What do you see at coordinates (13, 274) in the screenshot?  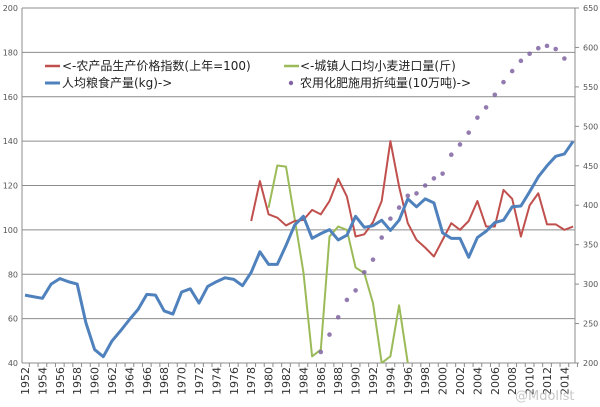 I see `left-y-tick-label: 80` at bounding box center [13, 274].